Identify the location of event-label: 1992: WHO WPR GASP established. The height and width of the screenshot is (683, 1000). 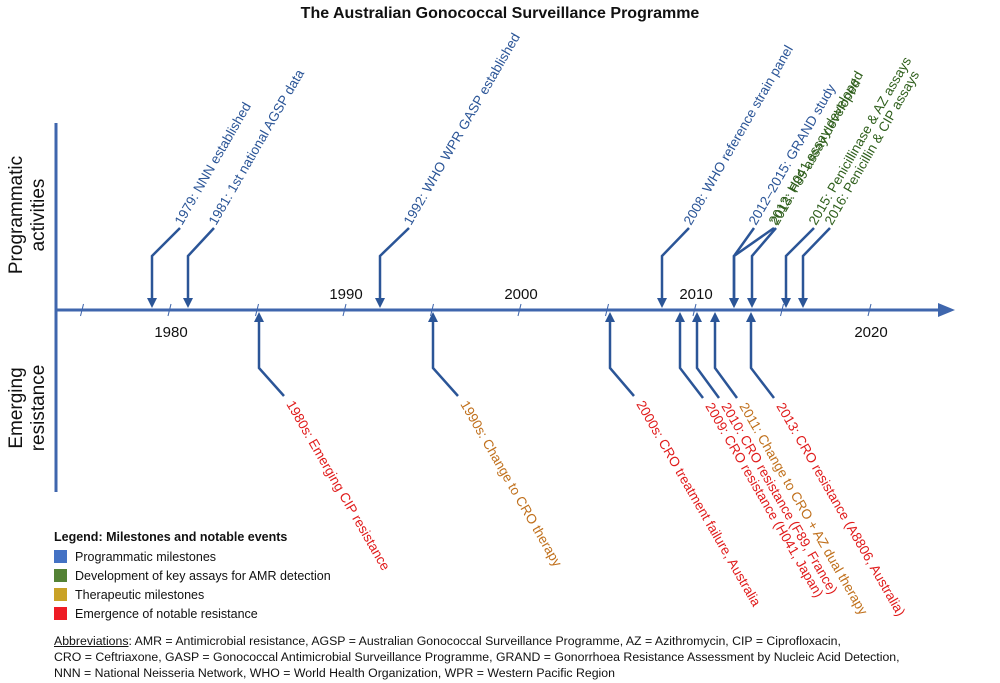
(462, 128).